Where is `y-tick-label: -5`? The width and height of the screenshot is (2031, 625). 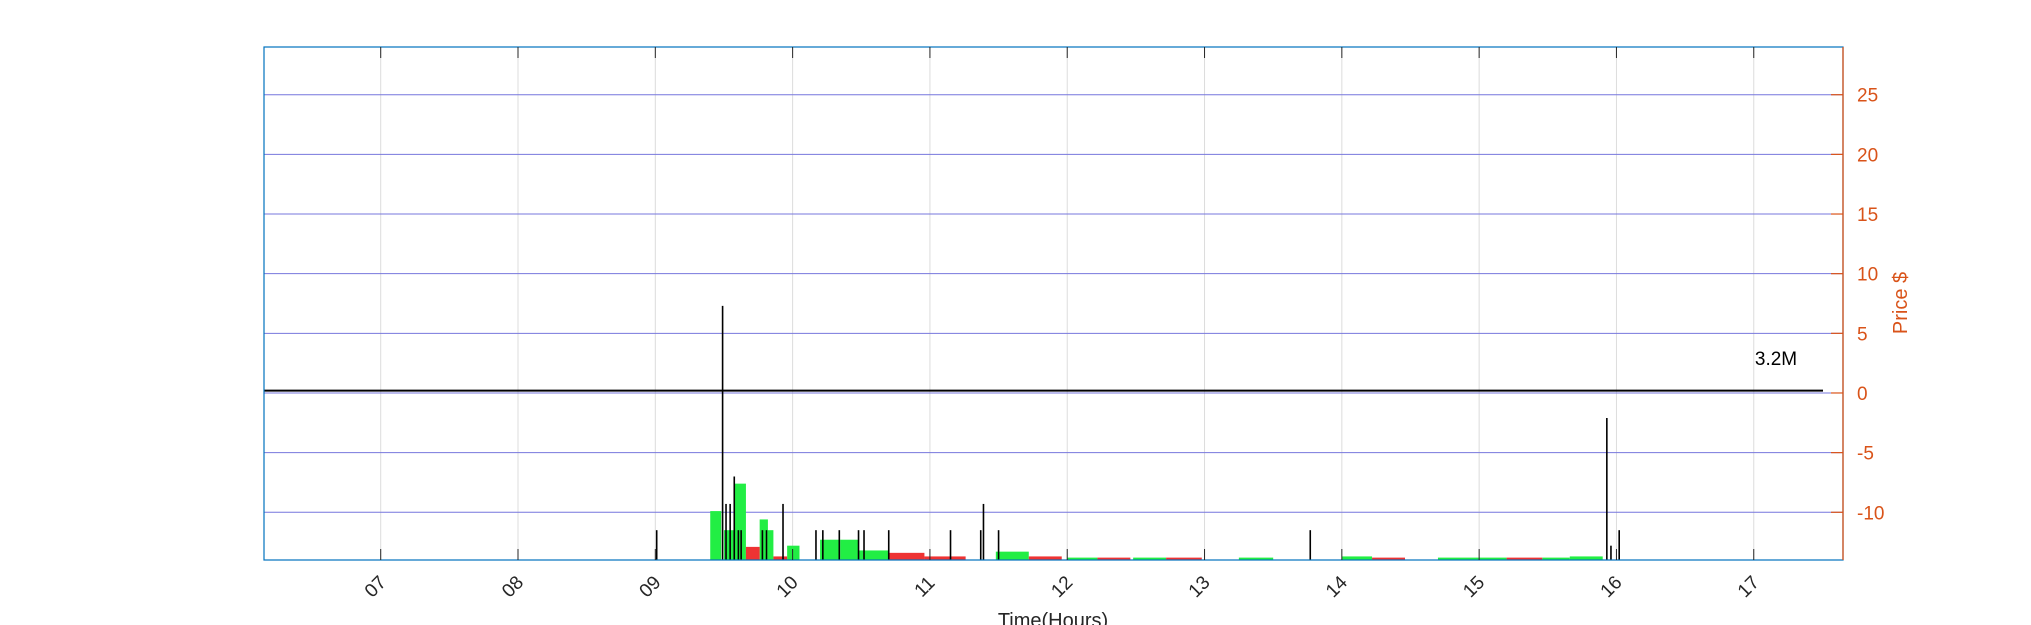 y-tick-label: -5 is located at coordinates (1865, 454).